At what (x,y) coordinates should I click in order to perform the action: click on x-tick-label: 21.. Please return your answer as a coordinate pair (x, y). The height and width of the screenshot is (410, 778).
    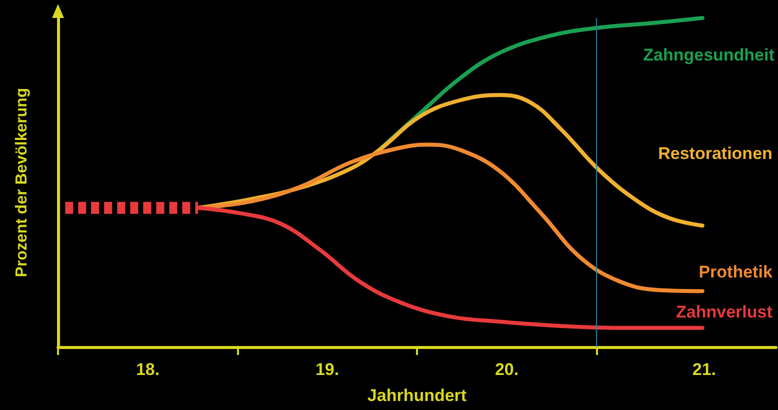
    Looking at the image, I should click on (704, 369).